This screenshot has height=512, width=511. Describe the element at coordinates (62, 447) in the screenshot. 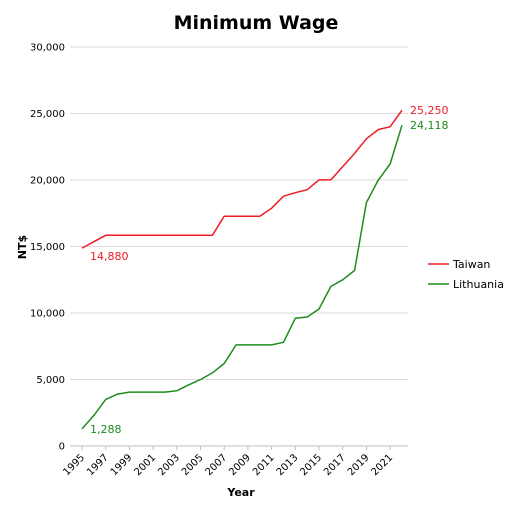

I see `y-tick-label: 0` at that location.